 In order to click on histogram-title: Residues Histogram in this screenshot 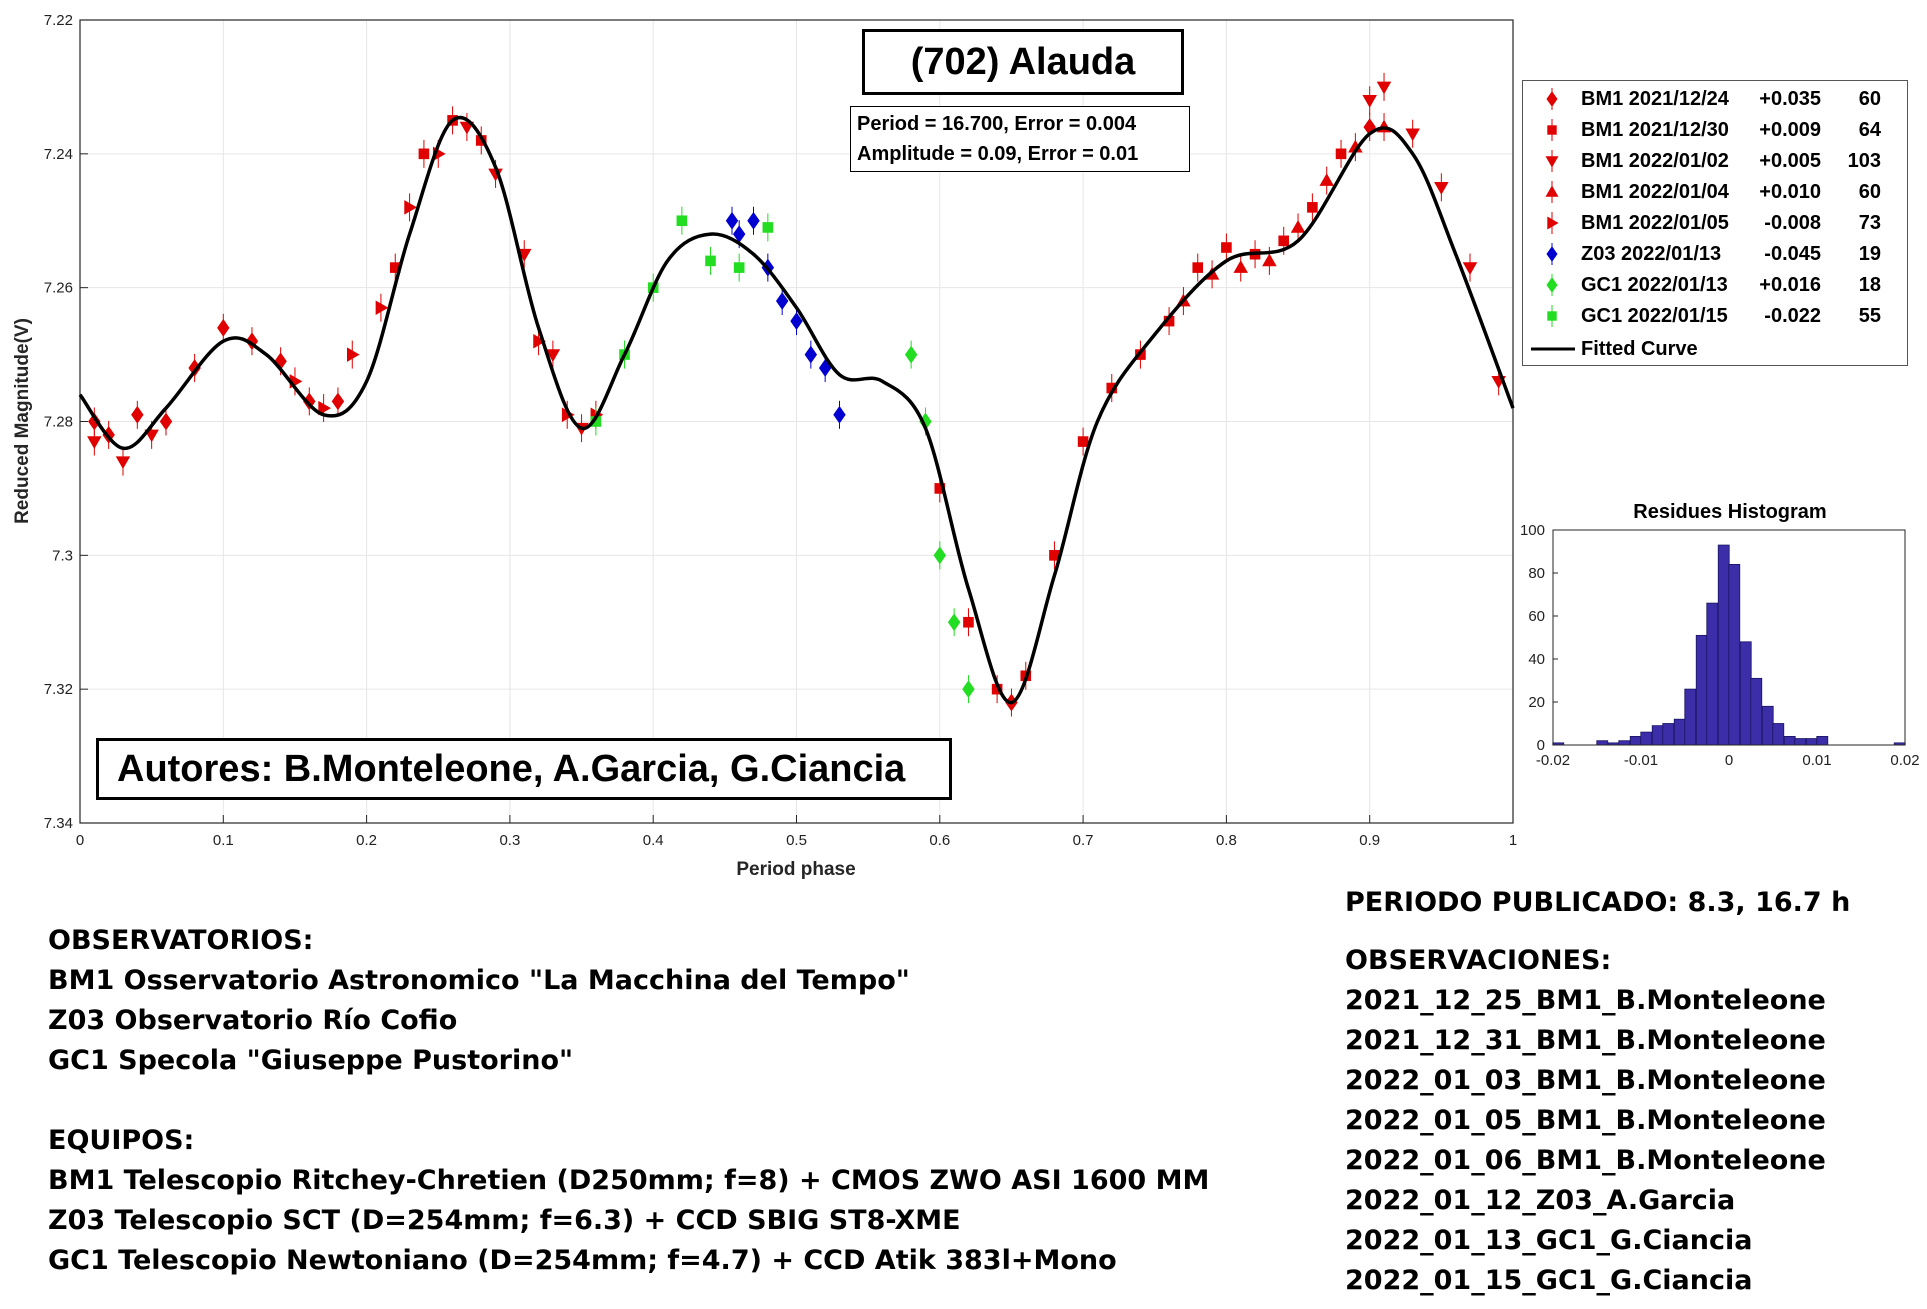, I will do `click(1729, 512)`.